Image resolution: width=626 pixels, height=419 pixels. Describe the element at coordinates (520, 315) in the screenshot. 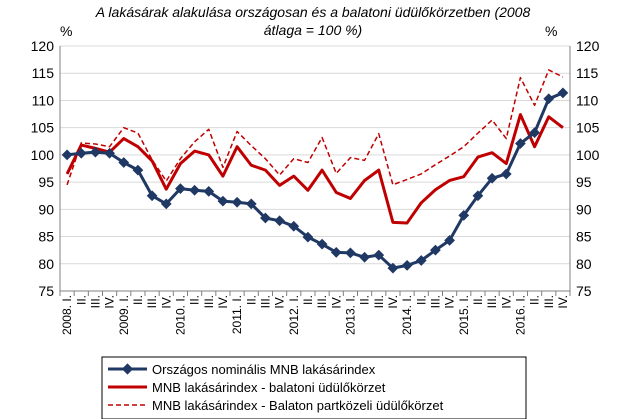

I see `x-tick-label: 2016. I.` at that location.